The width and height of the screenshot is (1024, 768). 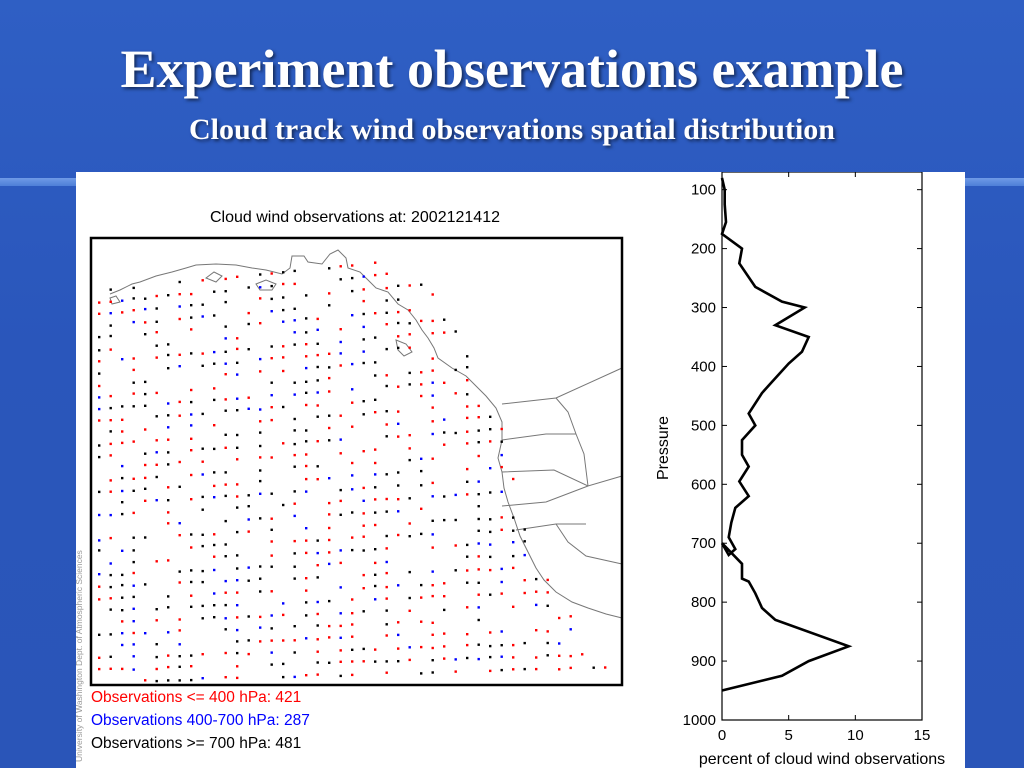 I want to click on series-line, so click(x=786, y=434).